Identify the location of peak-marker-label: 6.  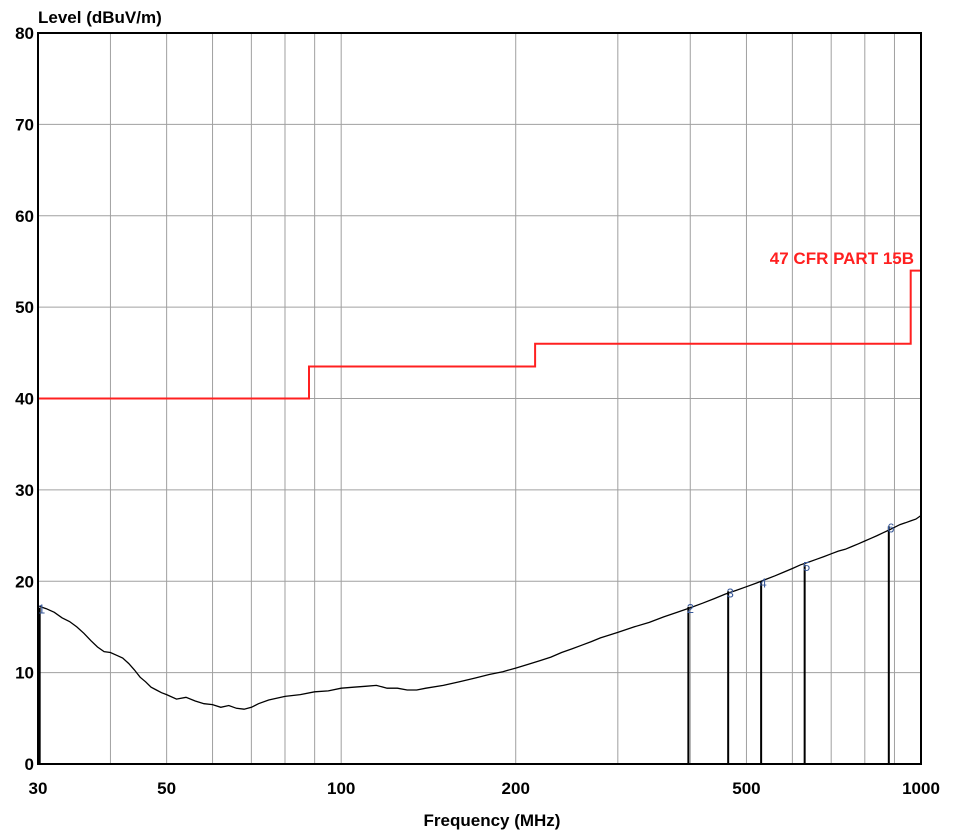
(890, 527).